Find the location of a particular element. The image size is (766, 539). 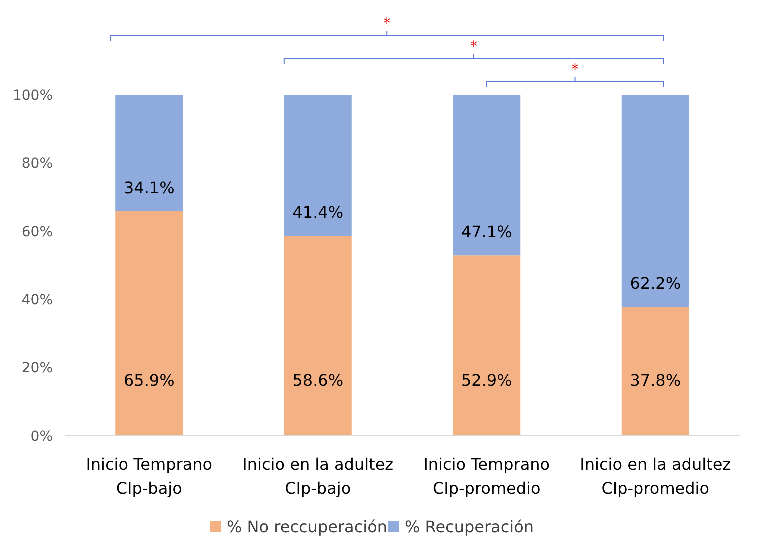

legend-label: % Recuperación is located at coordinates (469, 527).